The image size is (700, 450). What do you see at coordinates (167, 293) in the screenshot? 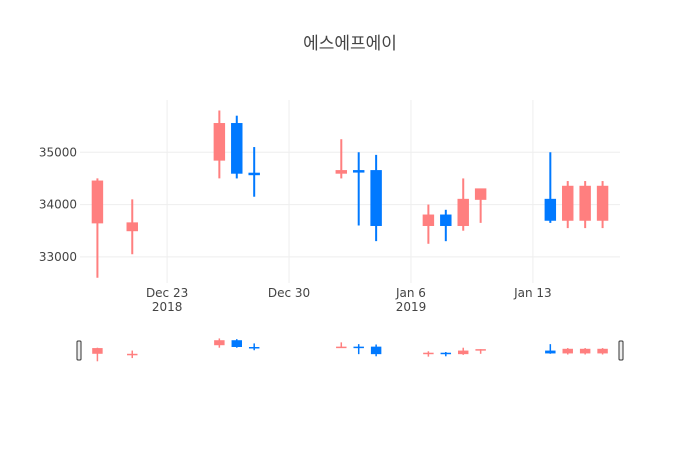
I see `x-tick-label: Dec 23` at bounding box center [167, 293].